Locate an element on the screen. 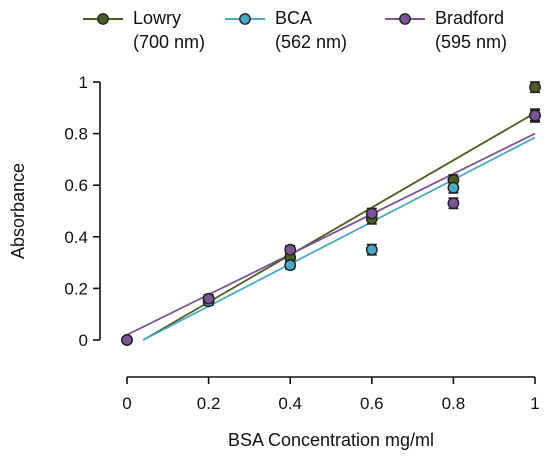  legend-item-1: Lowry (700 nm) is located at coordinates (144, 30).